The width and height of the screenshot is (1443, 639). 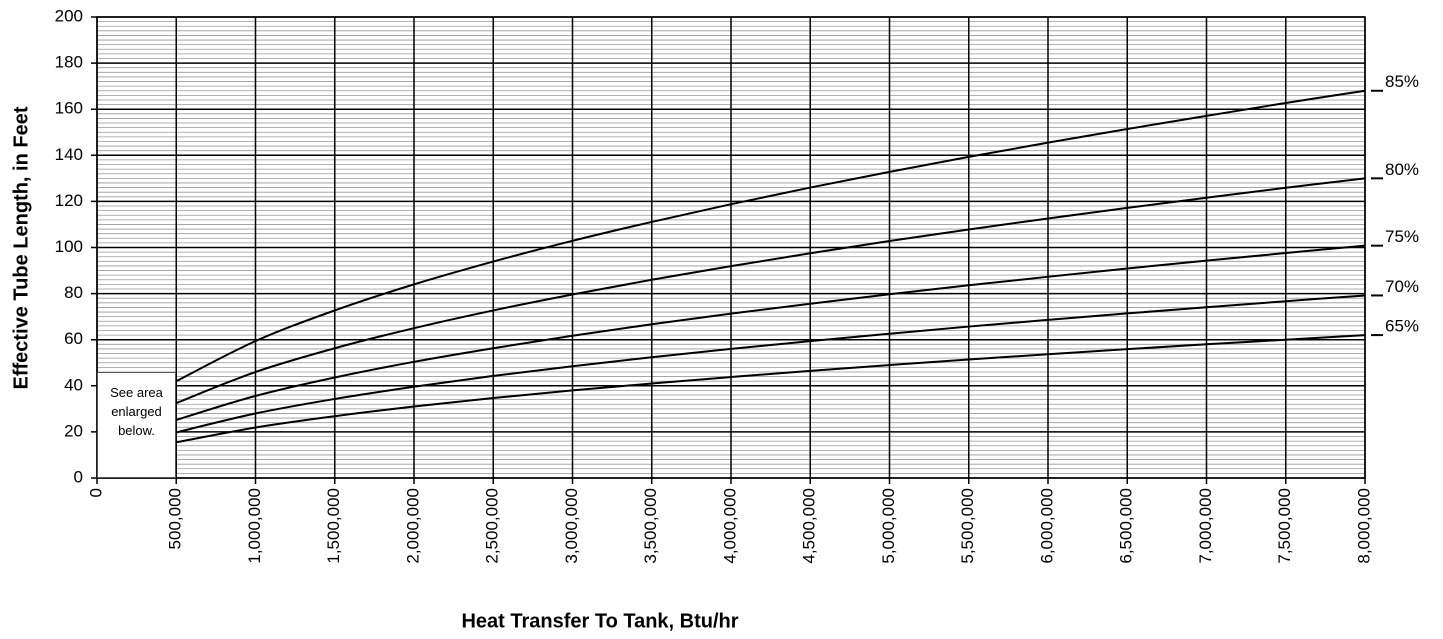 What do you see at coordinates (492, 526) in the screenshot?
I see `x-tick-label: 2,500,000` at bounding box center [492, 526].